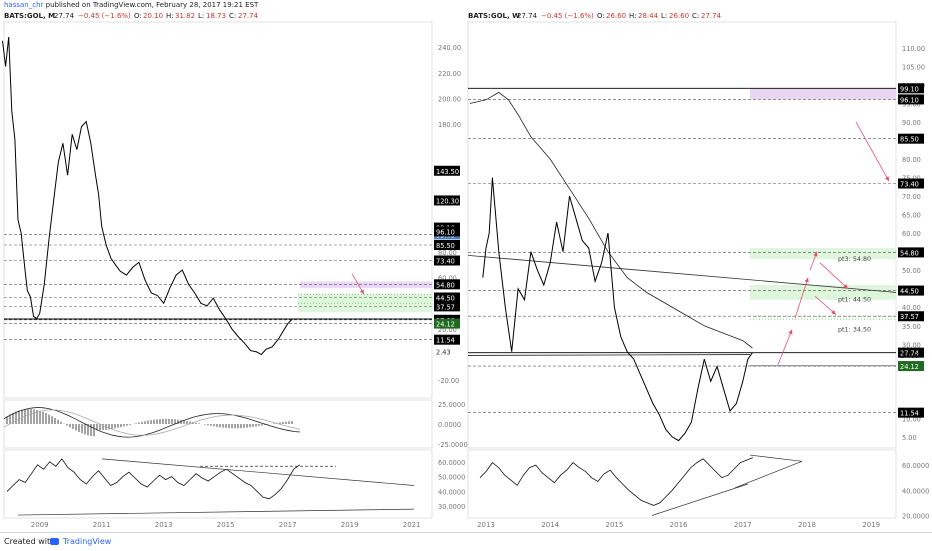 The width and height of the screenshot is (932, 551). Describe the element at coordinates (218, 424) in the screenshot. I see `monthly-macd-pane` at that location.